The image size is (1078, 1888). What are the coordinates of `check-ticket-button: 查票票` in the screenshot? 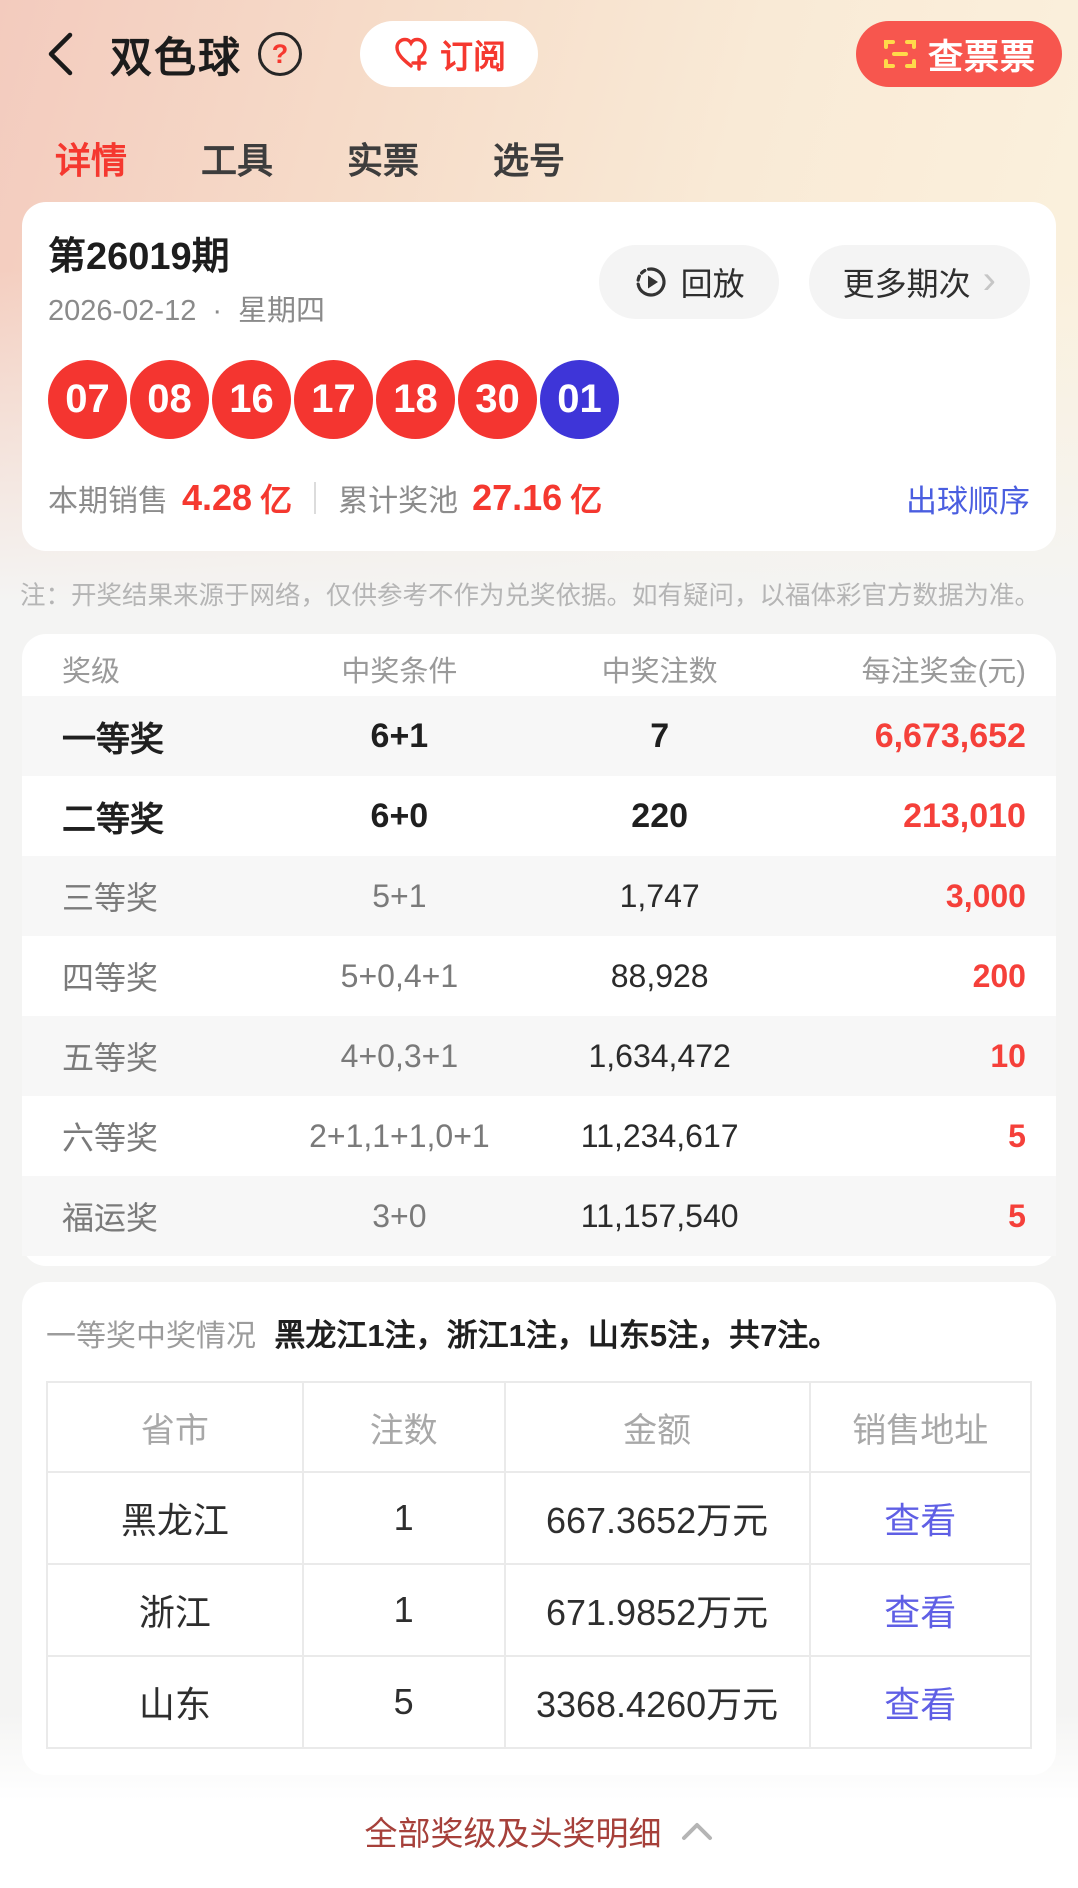 It's located at (958, 54).